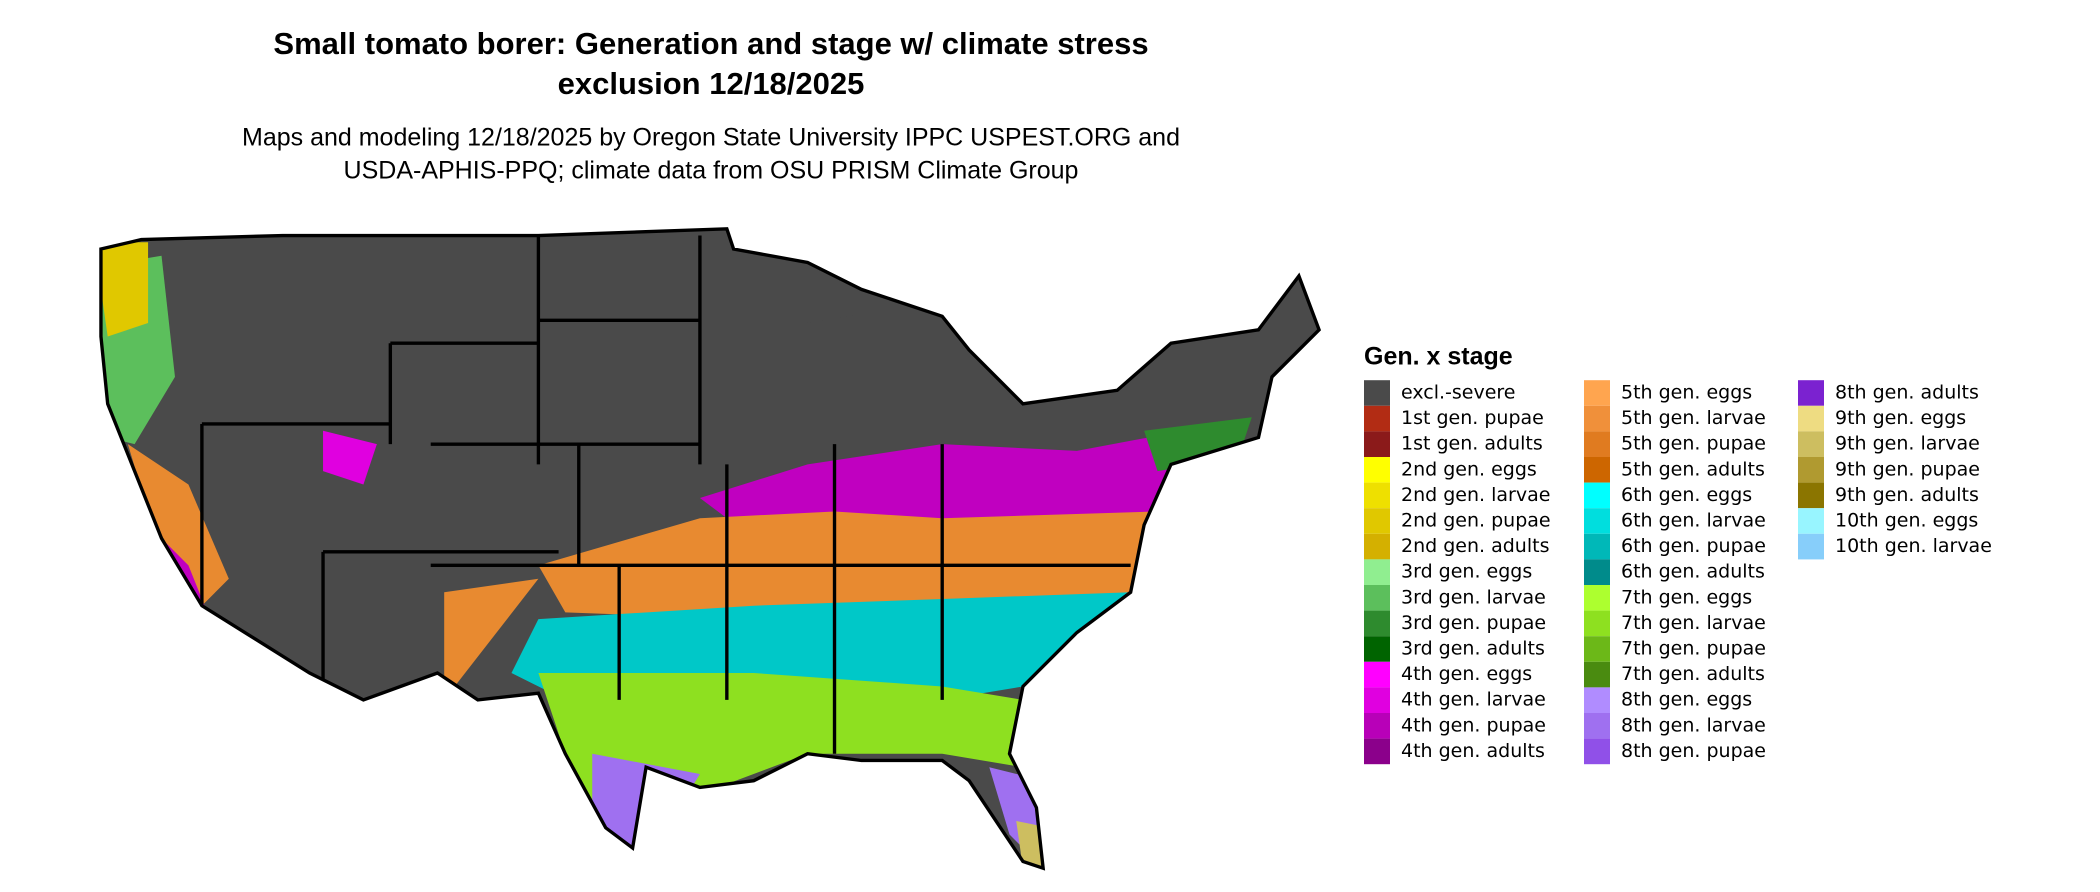  I want to click on legend-label: 4th gen. adults, so click(1473, 751).